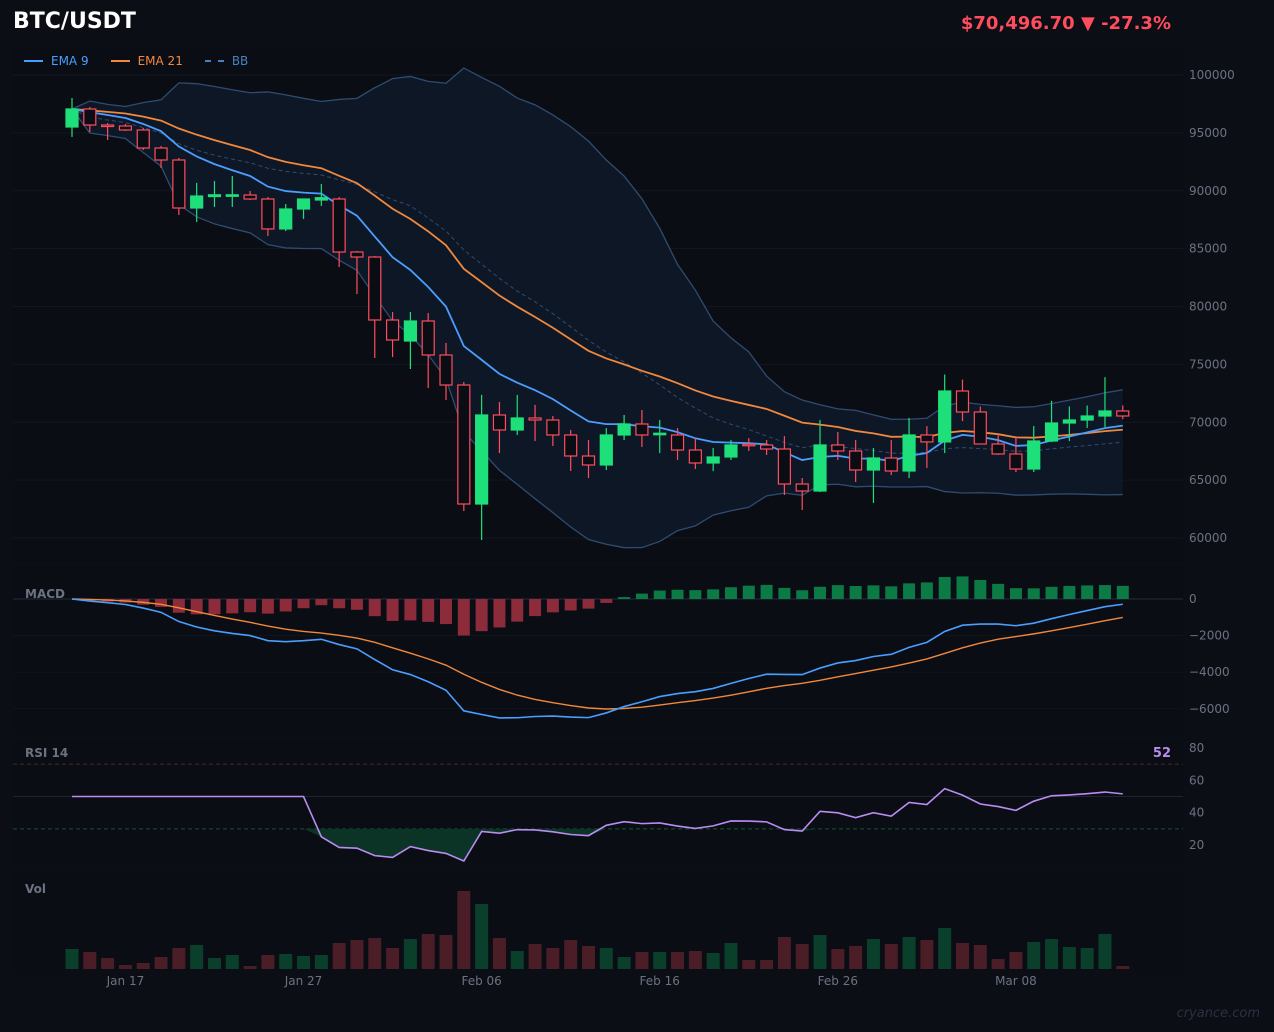 The height and width of the screenshot is (1032, 1274). Describe the element at coordinates (597, 654) in the screenshot. I see `macd-signal-line` at that location.